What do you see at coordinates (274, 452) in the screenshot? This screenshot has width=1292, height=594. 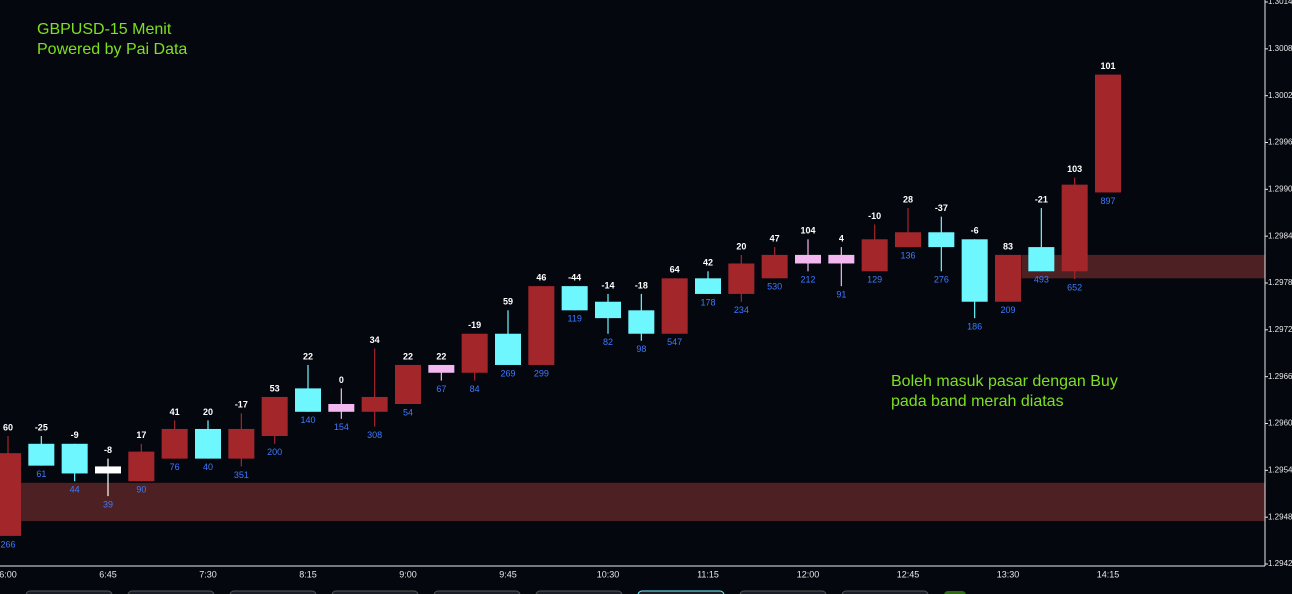 I see `volume-label: 200` at bounding box center [274, 452].